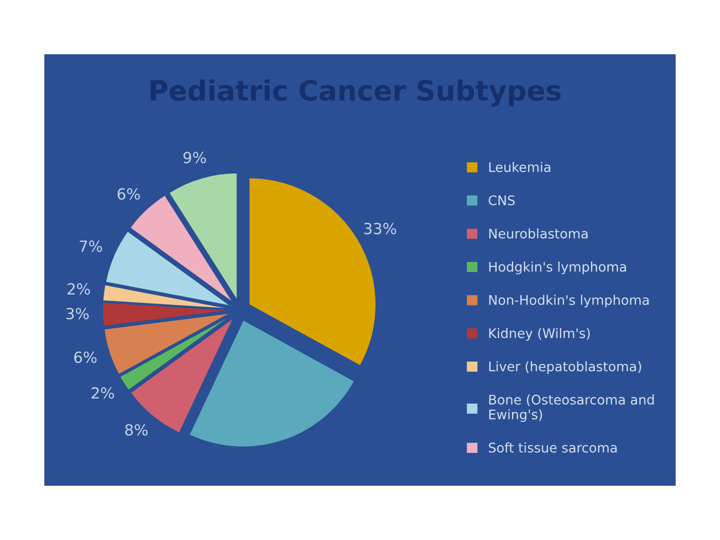 The width and height of the screenshot is (720, 540). What do you see at coordinates (519, 167) in the screenshot?
I see `legend-label: Leukemia` at bounding box center [519, 167].